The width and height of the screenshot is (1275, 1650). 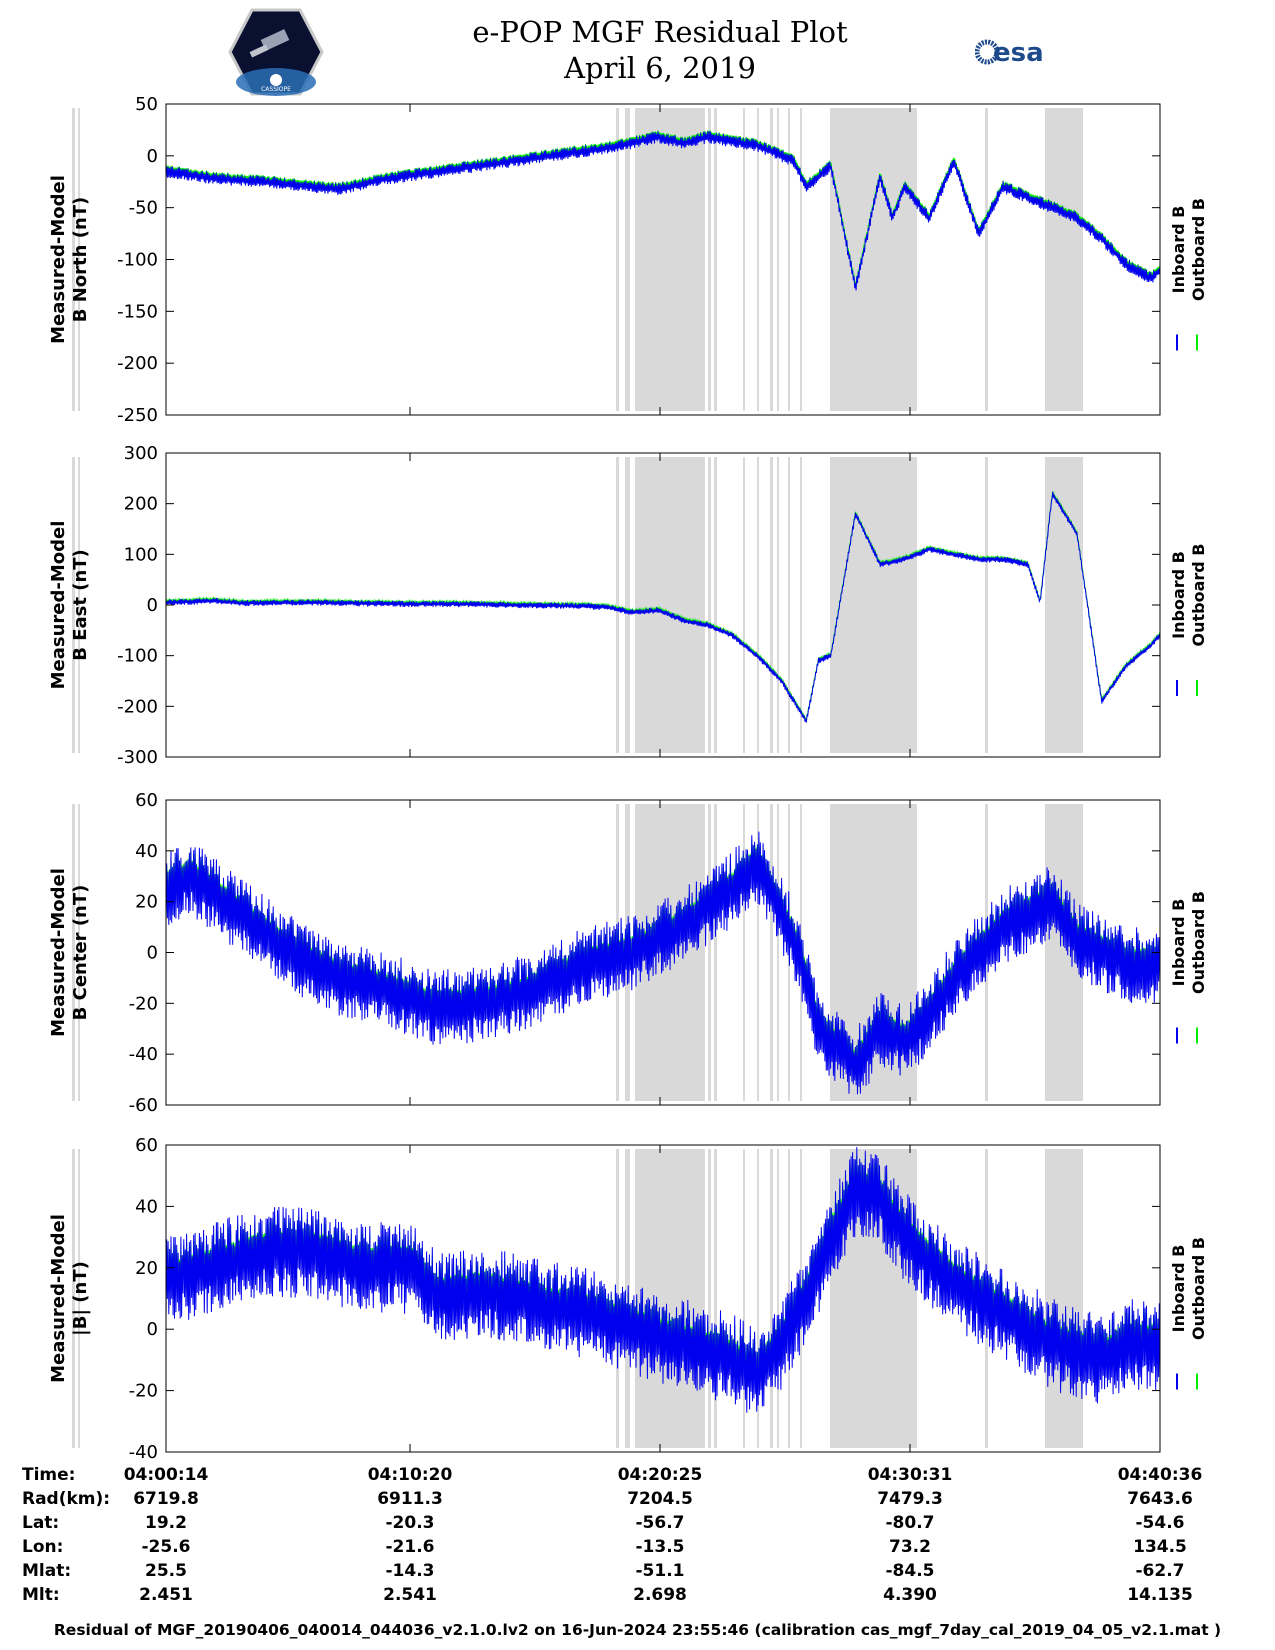 What do you see at coordinates (1160, 1571) in the screenshot?
I see `info-cell: -62.7` at bounding box center [1160, 1571].